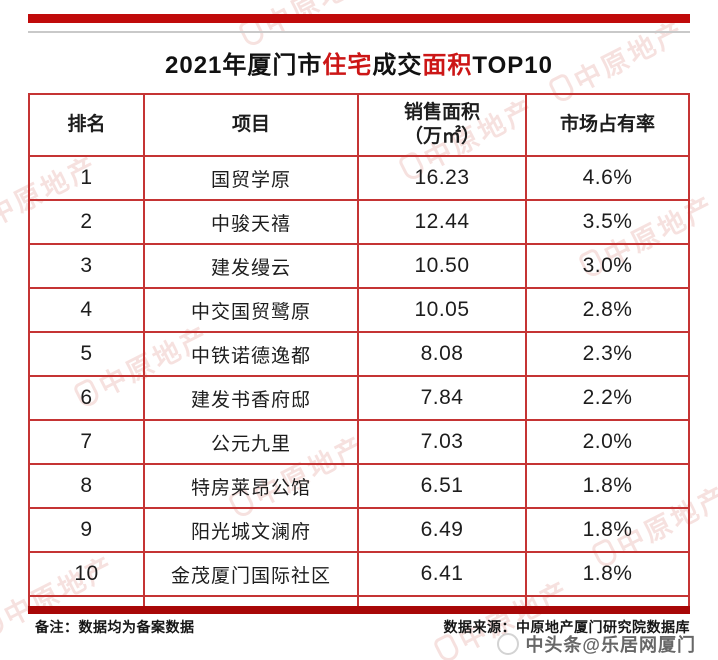 The width and height of the screenshot is (718, 660). I want to click on table-row: 3 建发缦云 10.50 3.0%, so click(359, 266).